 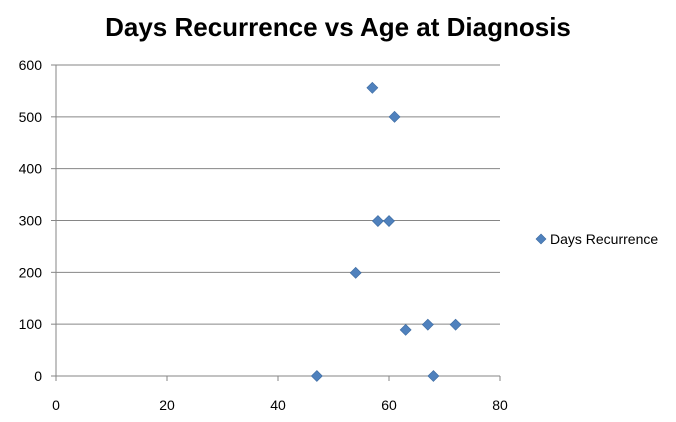 What do you see at coordinates (38, 376) in the screenshot?
I see `y-tick-label: 0` at bounding box center [38, 376].